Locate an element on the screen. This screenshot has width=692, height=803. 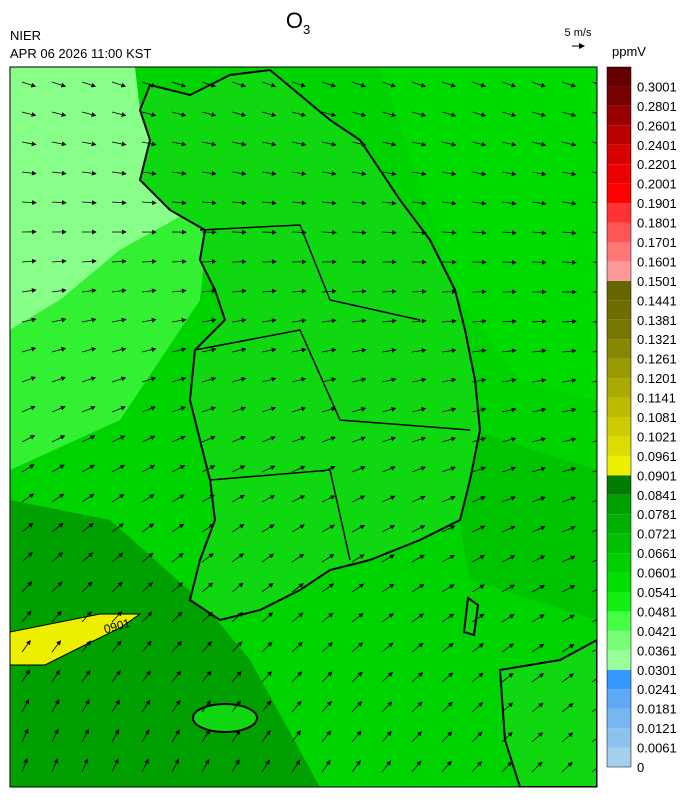
colorbar-label: 0.0601 is located at coordinates (657, 573).